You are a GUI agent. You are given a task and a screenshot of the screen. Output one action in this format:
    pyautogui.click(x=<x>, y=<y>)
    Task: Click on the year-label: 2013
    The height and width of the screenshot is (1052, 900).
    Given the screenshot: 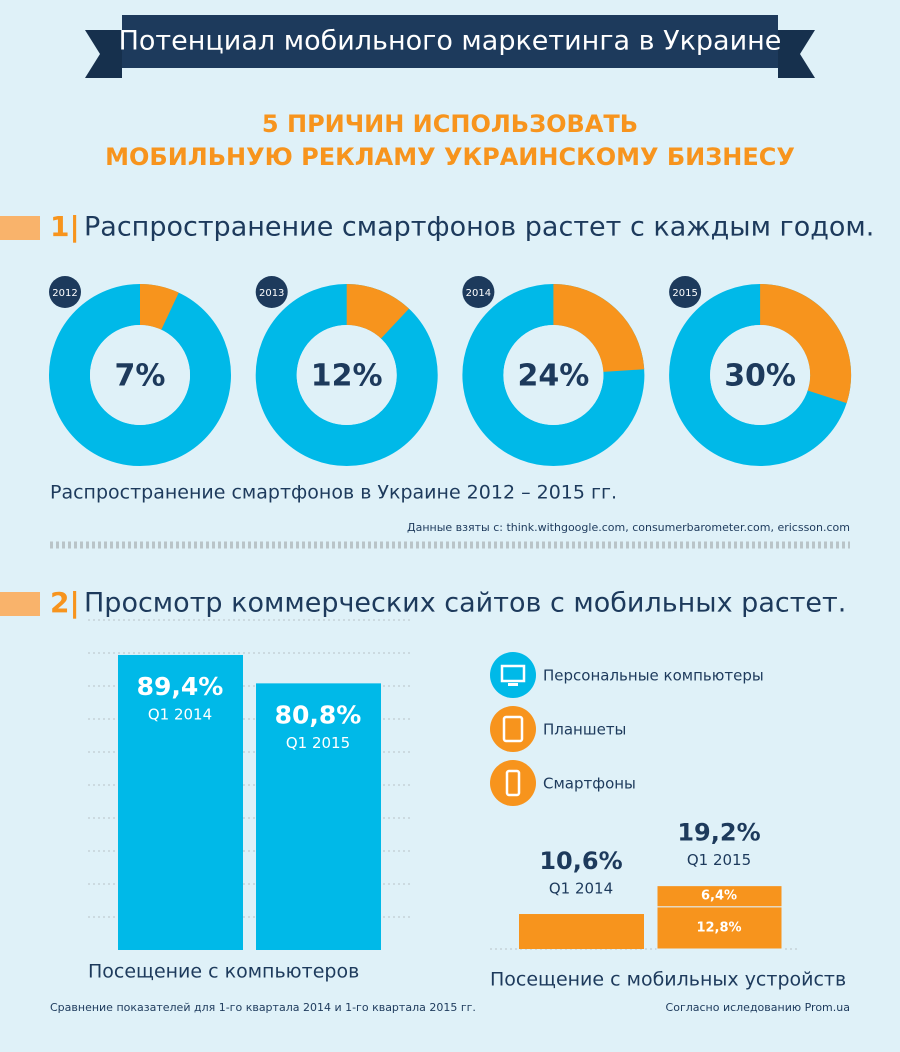 What is the action you would take?
    pyautogui.click(x=271, y=293)
    